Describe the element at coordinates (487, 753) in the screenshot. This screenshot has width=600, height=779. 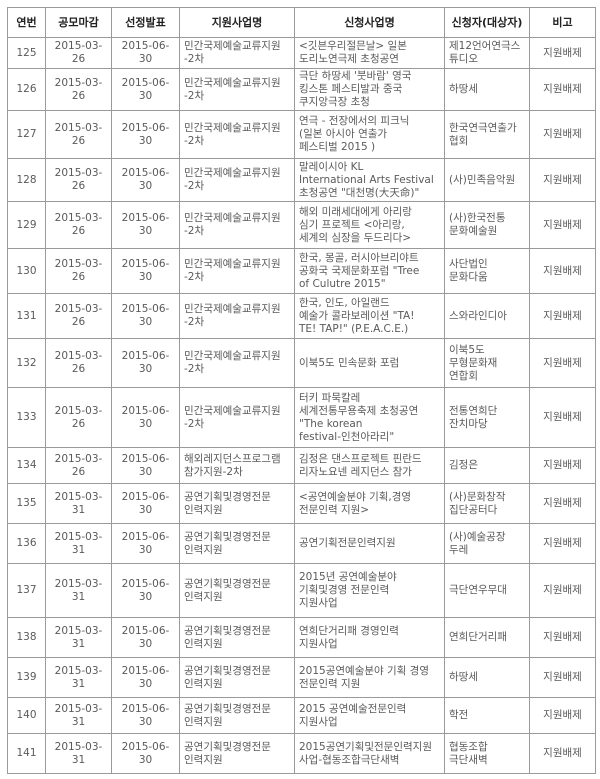
I see `applicant-cell: 협동조합 극단새벽` at that location.